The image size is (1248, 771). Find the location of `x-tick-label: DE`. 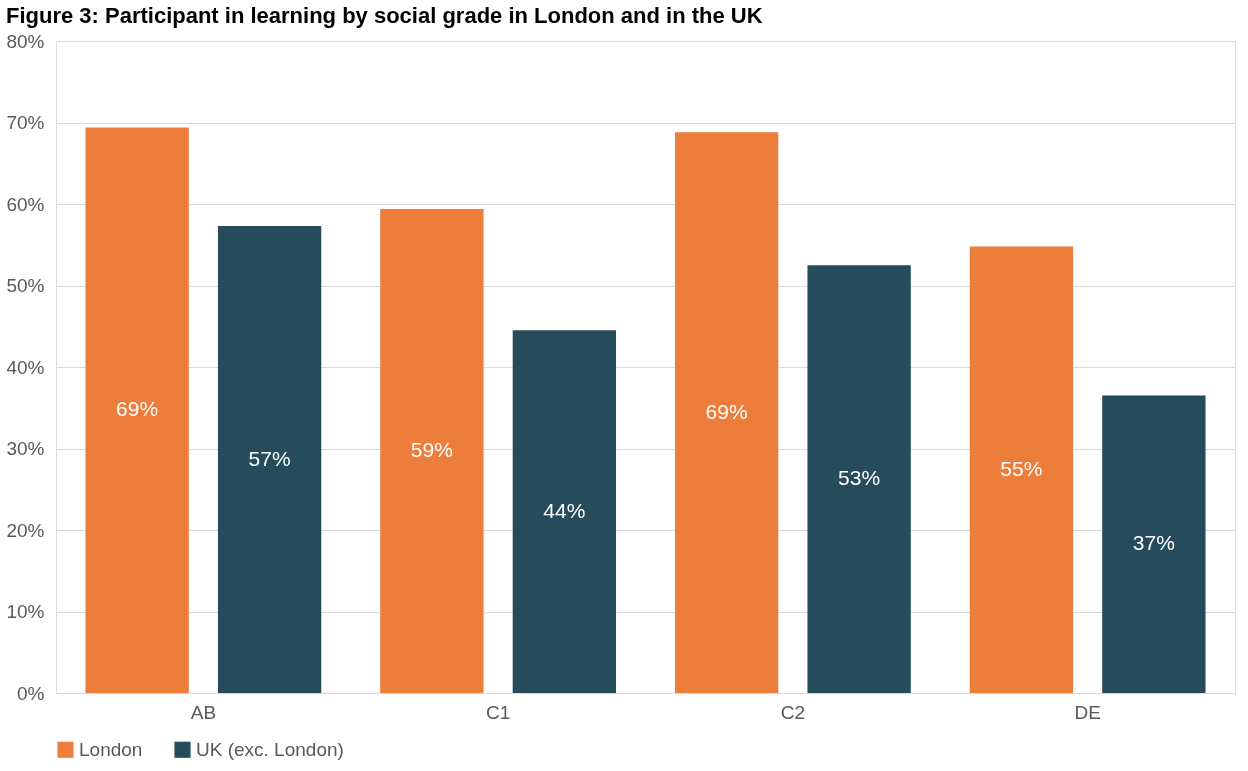

x-tick-label: DE is located at coordinates (1087, 712).